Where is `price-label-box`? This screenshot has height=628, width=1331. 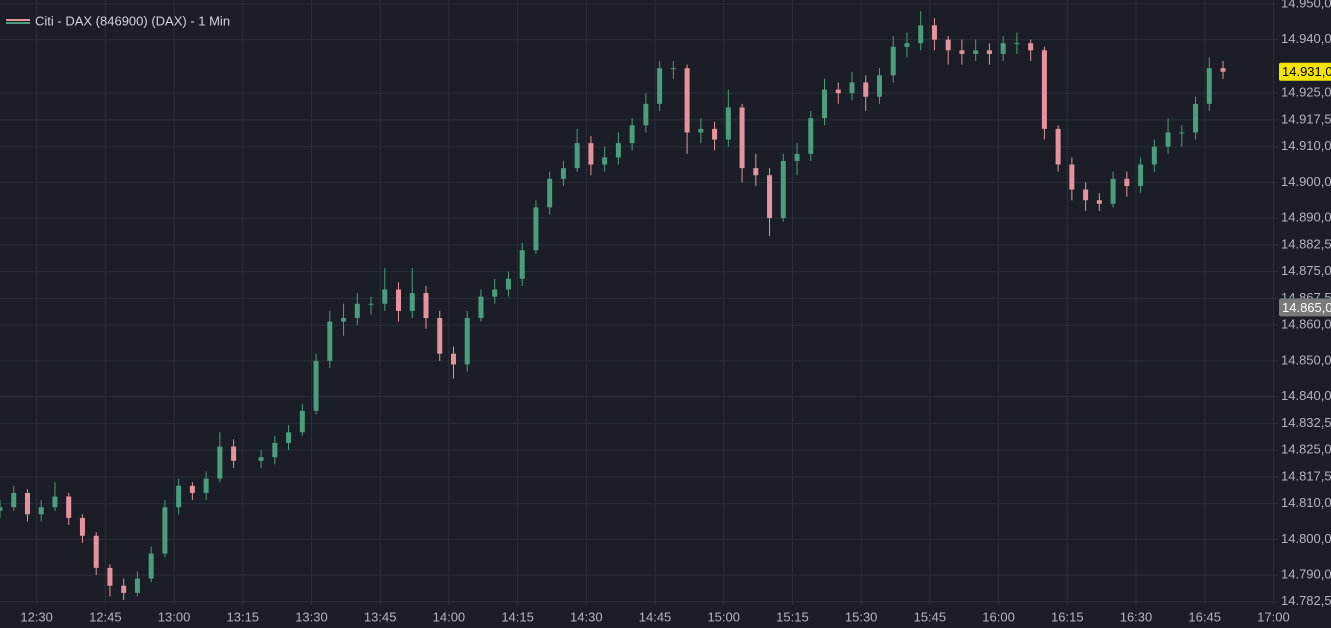 price-label-box is located at coordinates (1305, 71).